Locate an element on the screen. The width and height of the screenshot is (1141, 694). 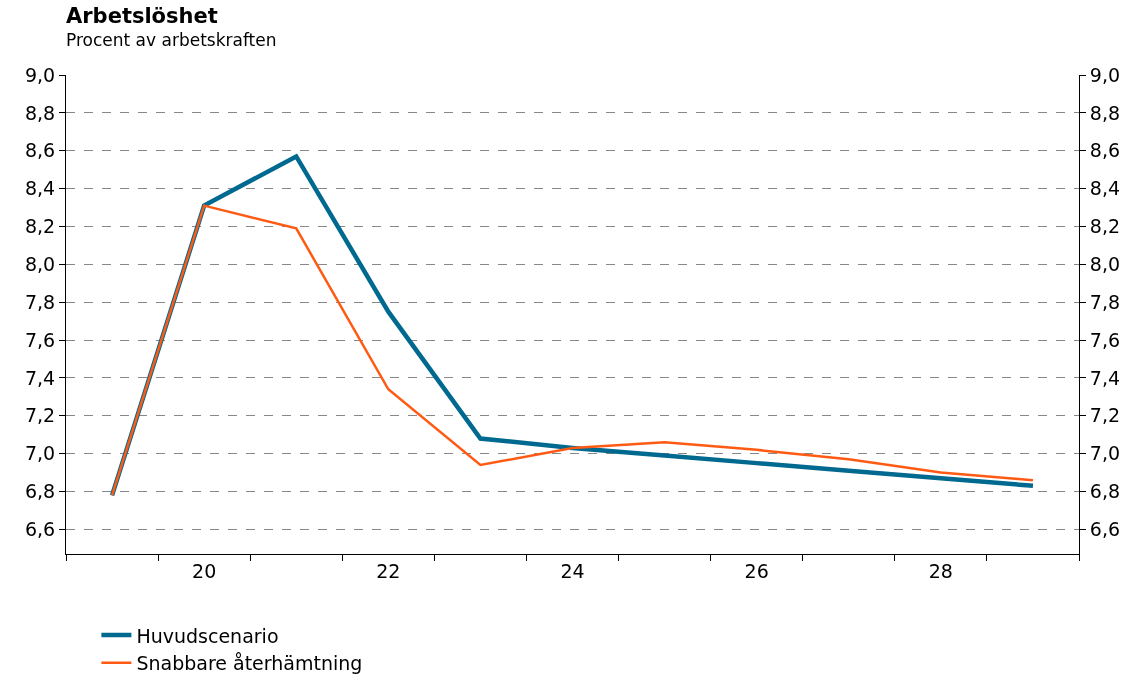
y2-tick-label: 8,8 is located at coordinates (1105, 112).